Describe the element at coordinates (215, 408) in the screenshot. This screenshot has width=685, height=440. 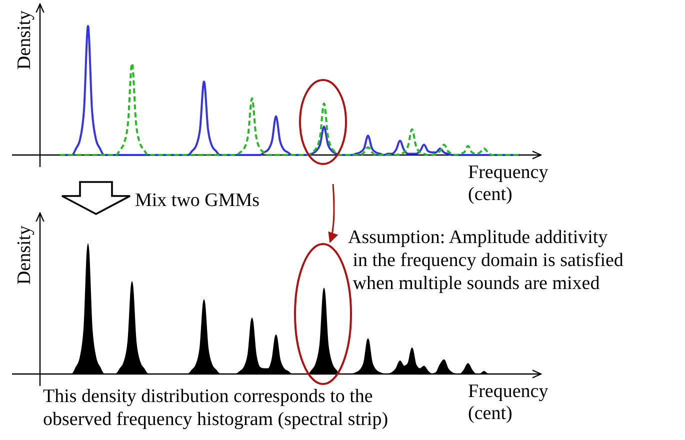
I see `text: This density distribution corresponds to the observed frequency histogram (spectral strip)` at that location.